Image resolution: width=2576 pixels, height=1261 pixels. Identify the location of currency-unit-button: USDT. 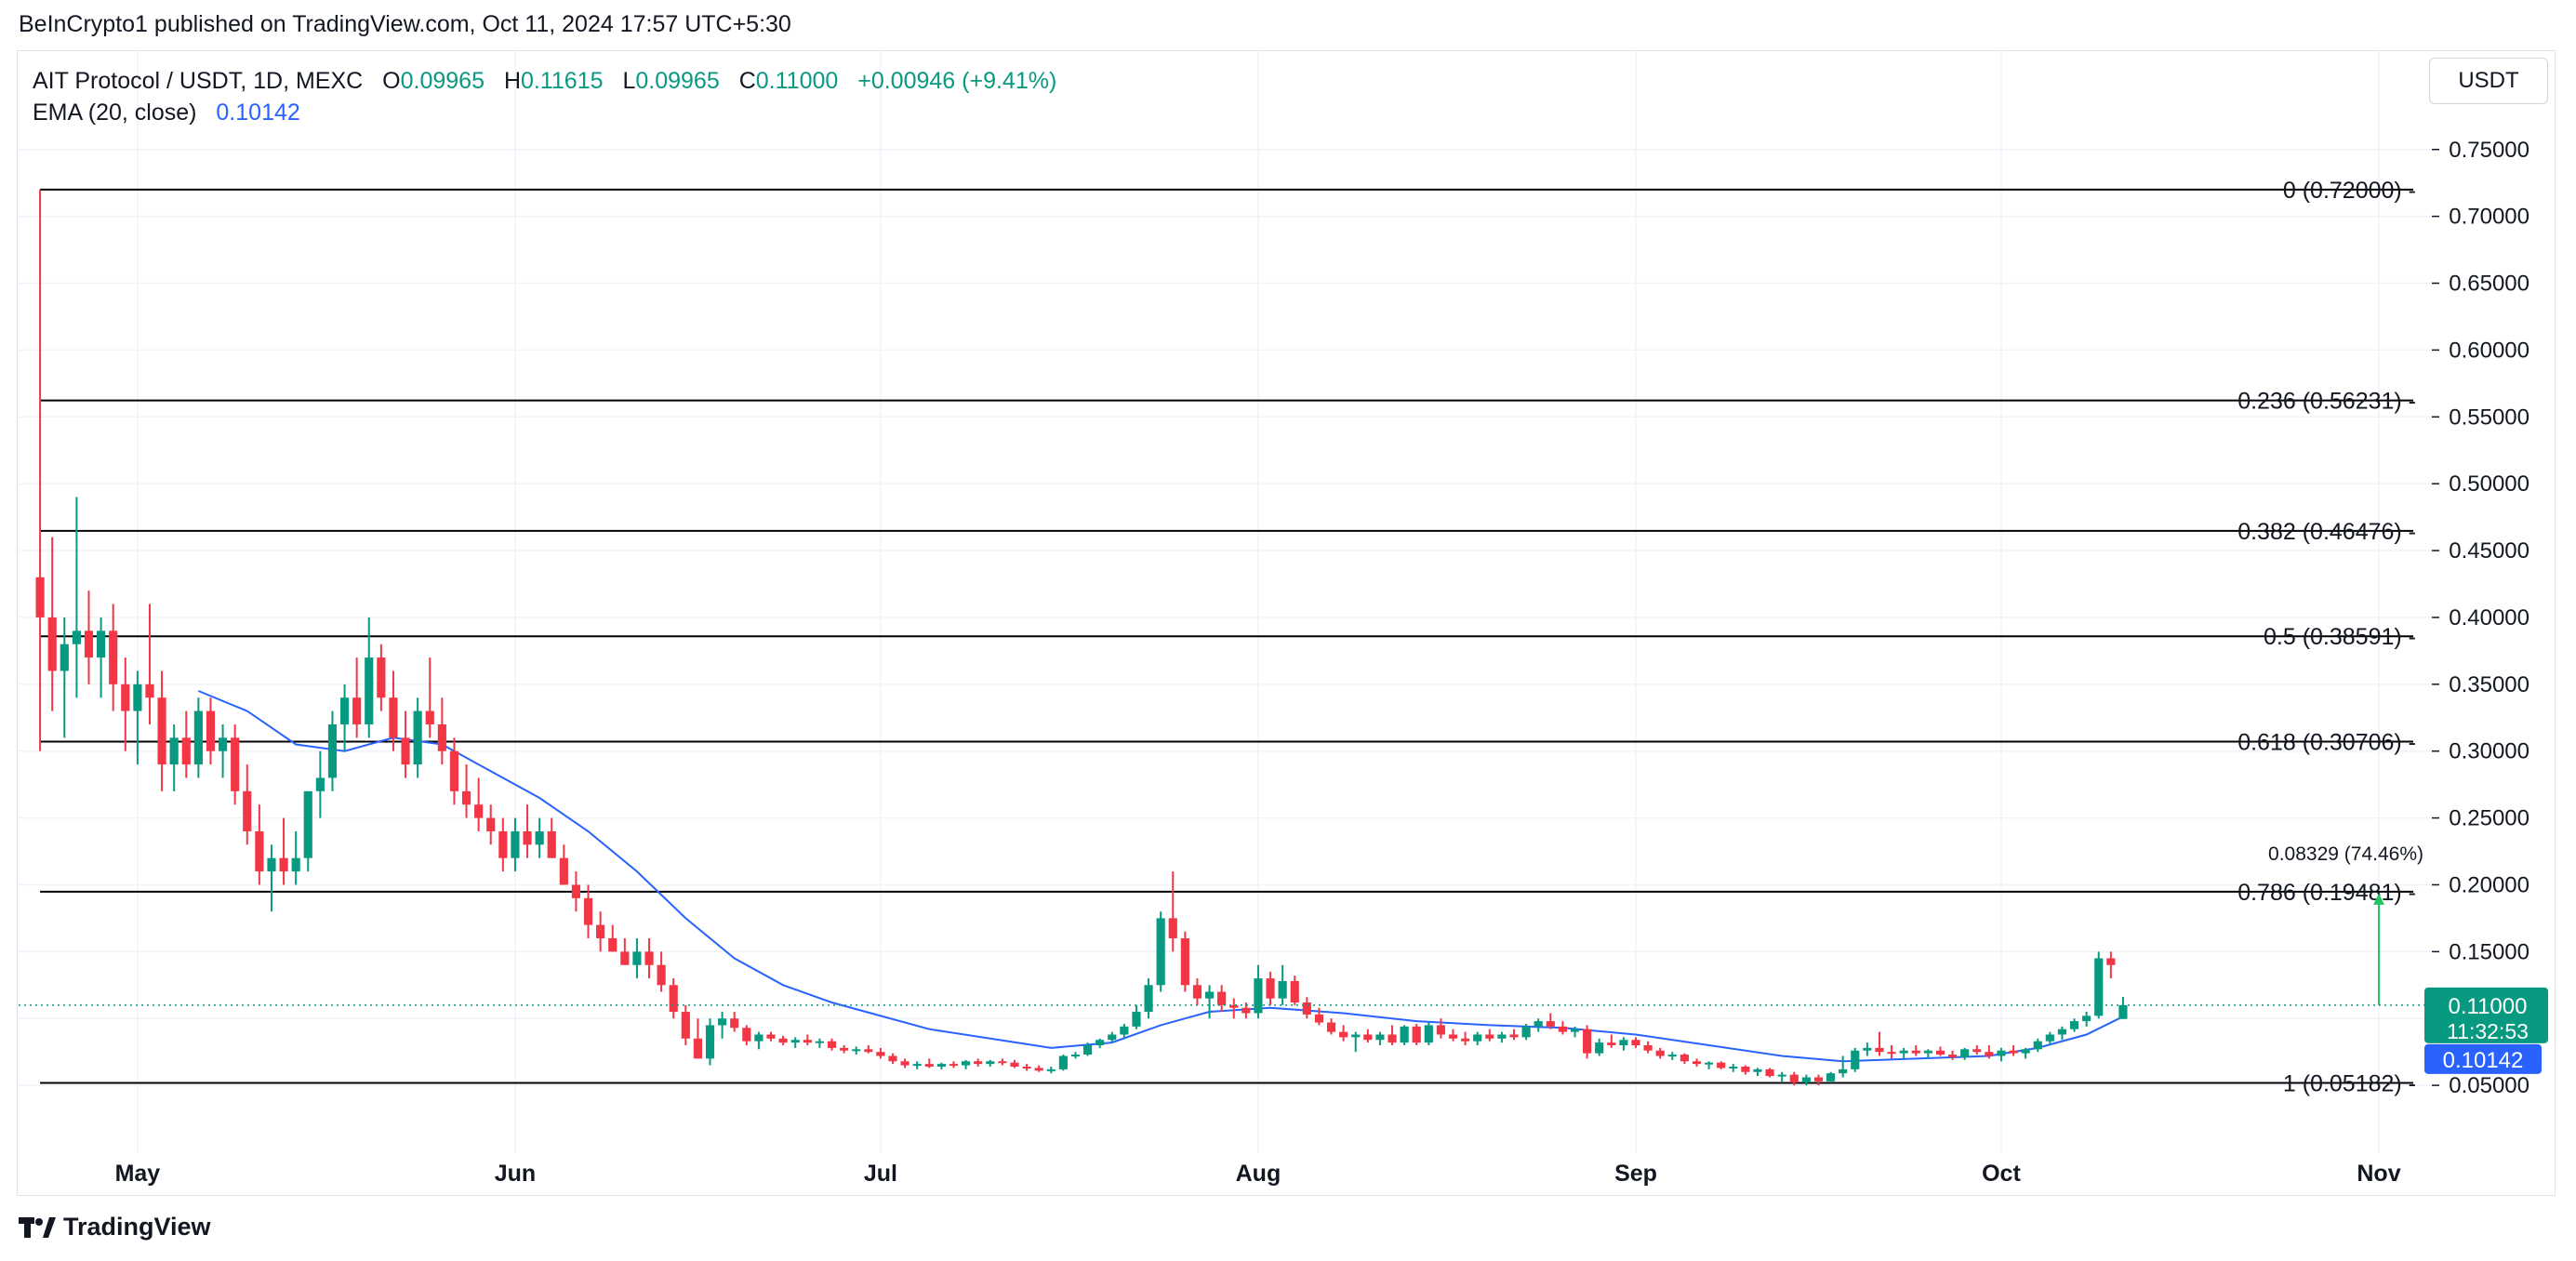
(2488, 81).